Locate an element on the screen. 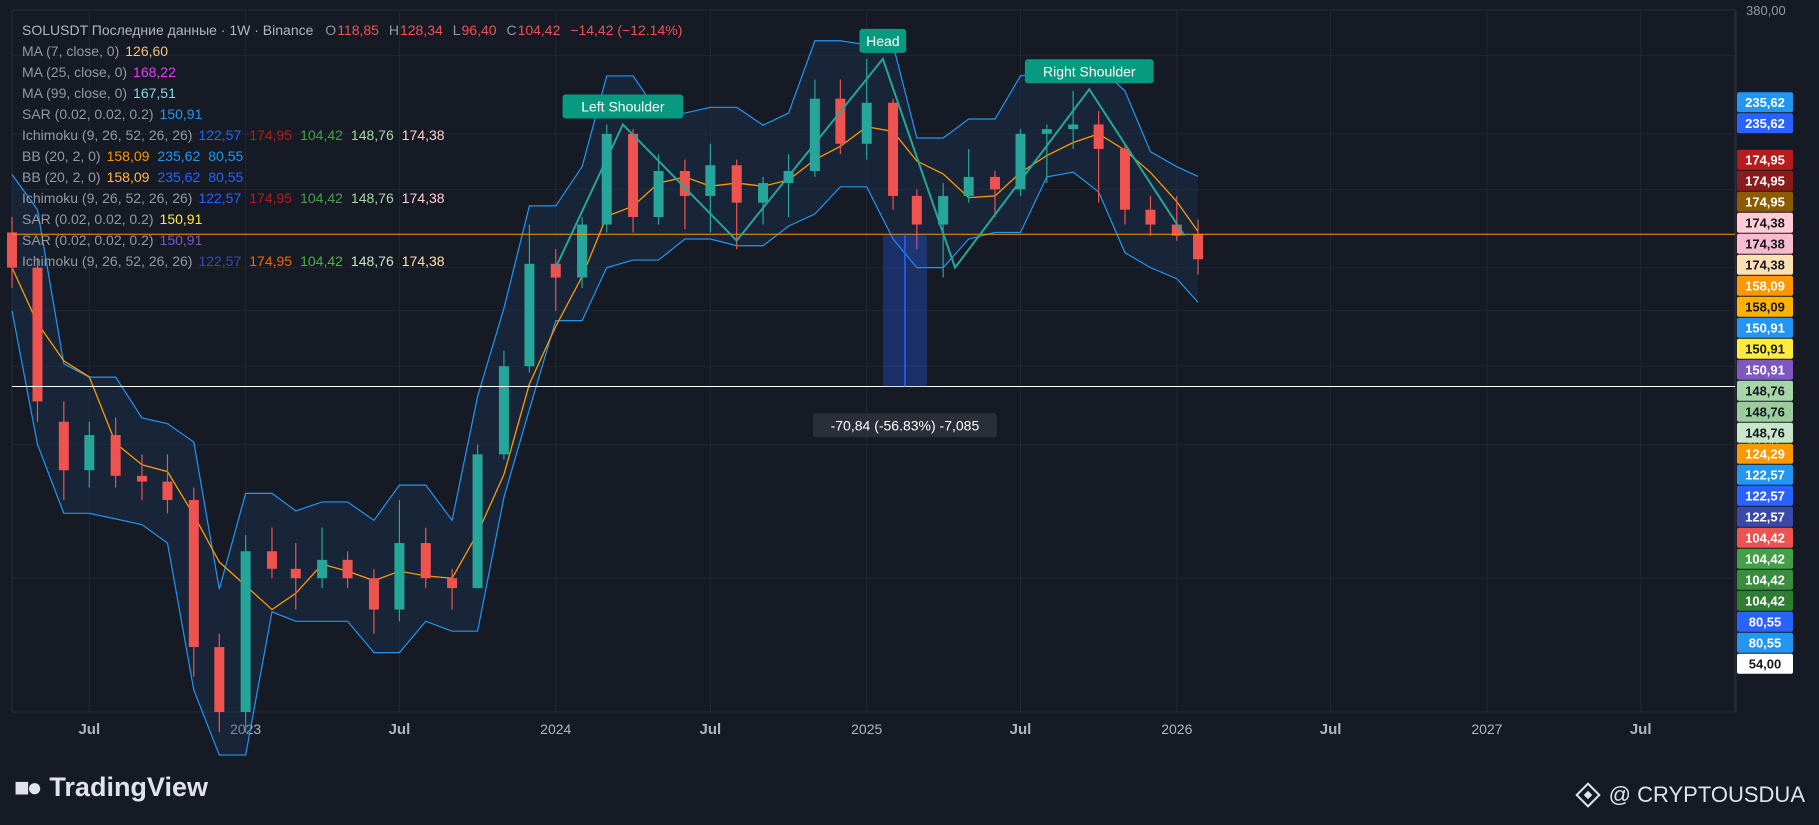 The image size is (1819, 825). annotation-text: Left Shoulder is located at coordinates (623, 106).